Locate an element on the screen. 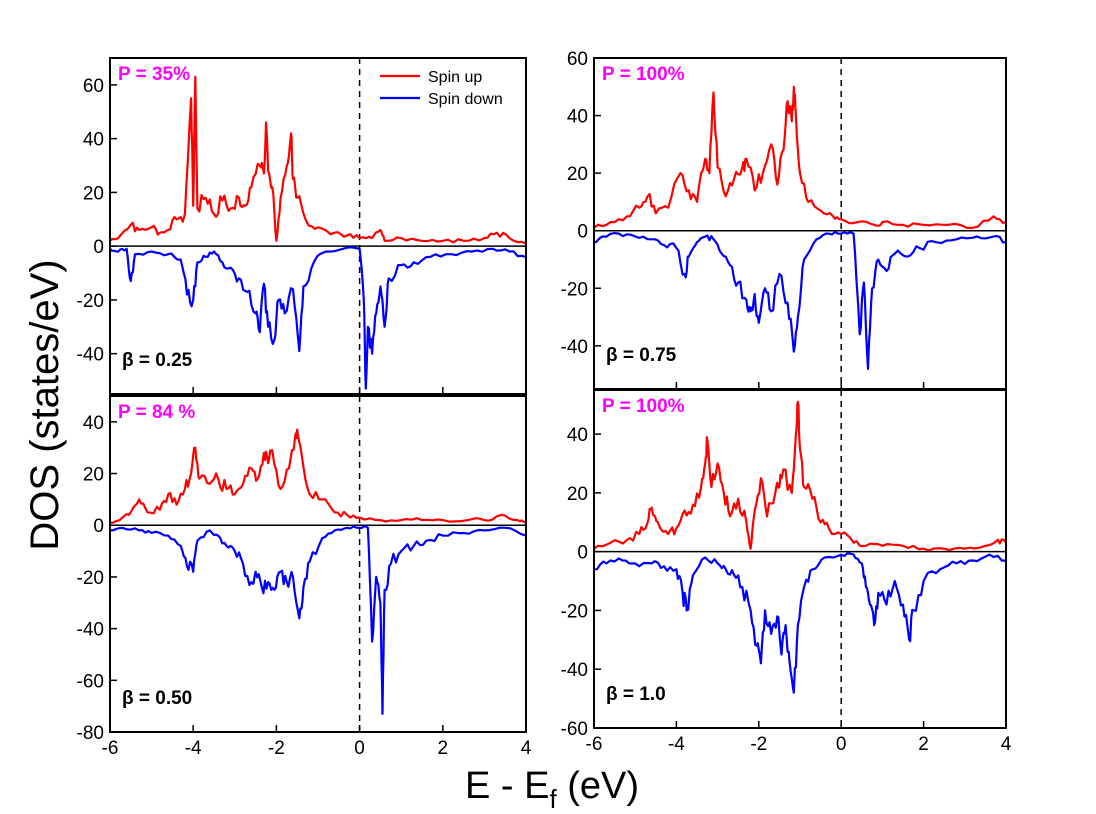 Image resolution: width=1096 pixels, height=814 pixels. legend-label-spin-down: Spin down is located at coordinates (465, 99).